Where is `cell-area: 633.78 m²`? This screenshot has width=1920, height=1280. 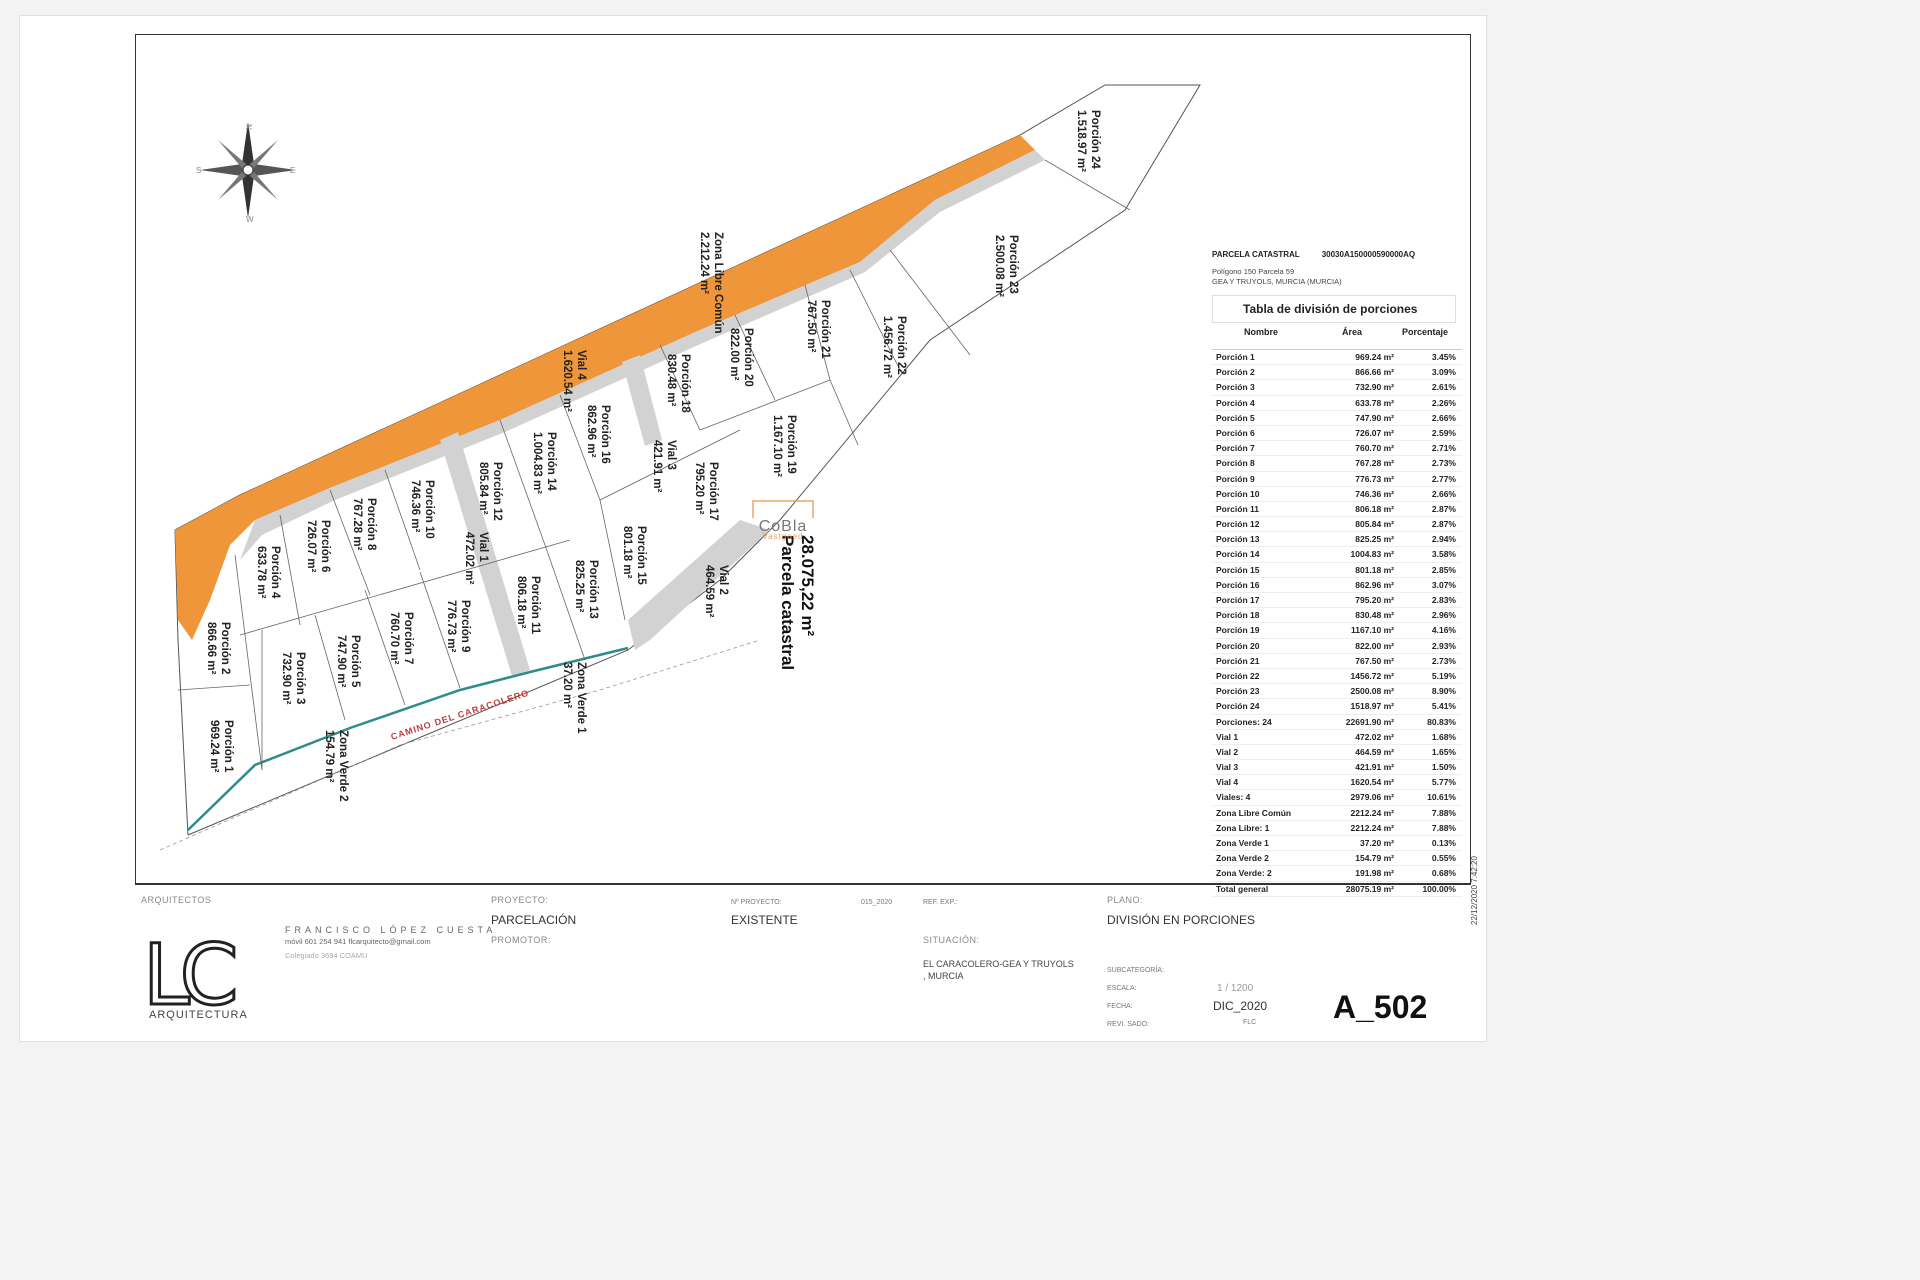
cell-area: 633.78 m² is located at coordinates (1374, 402).